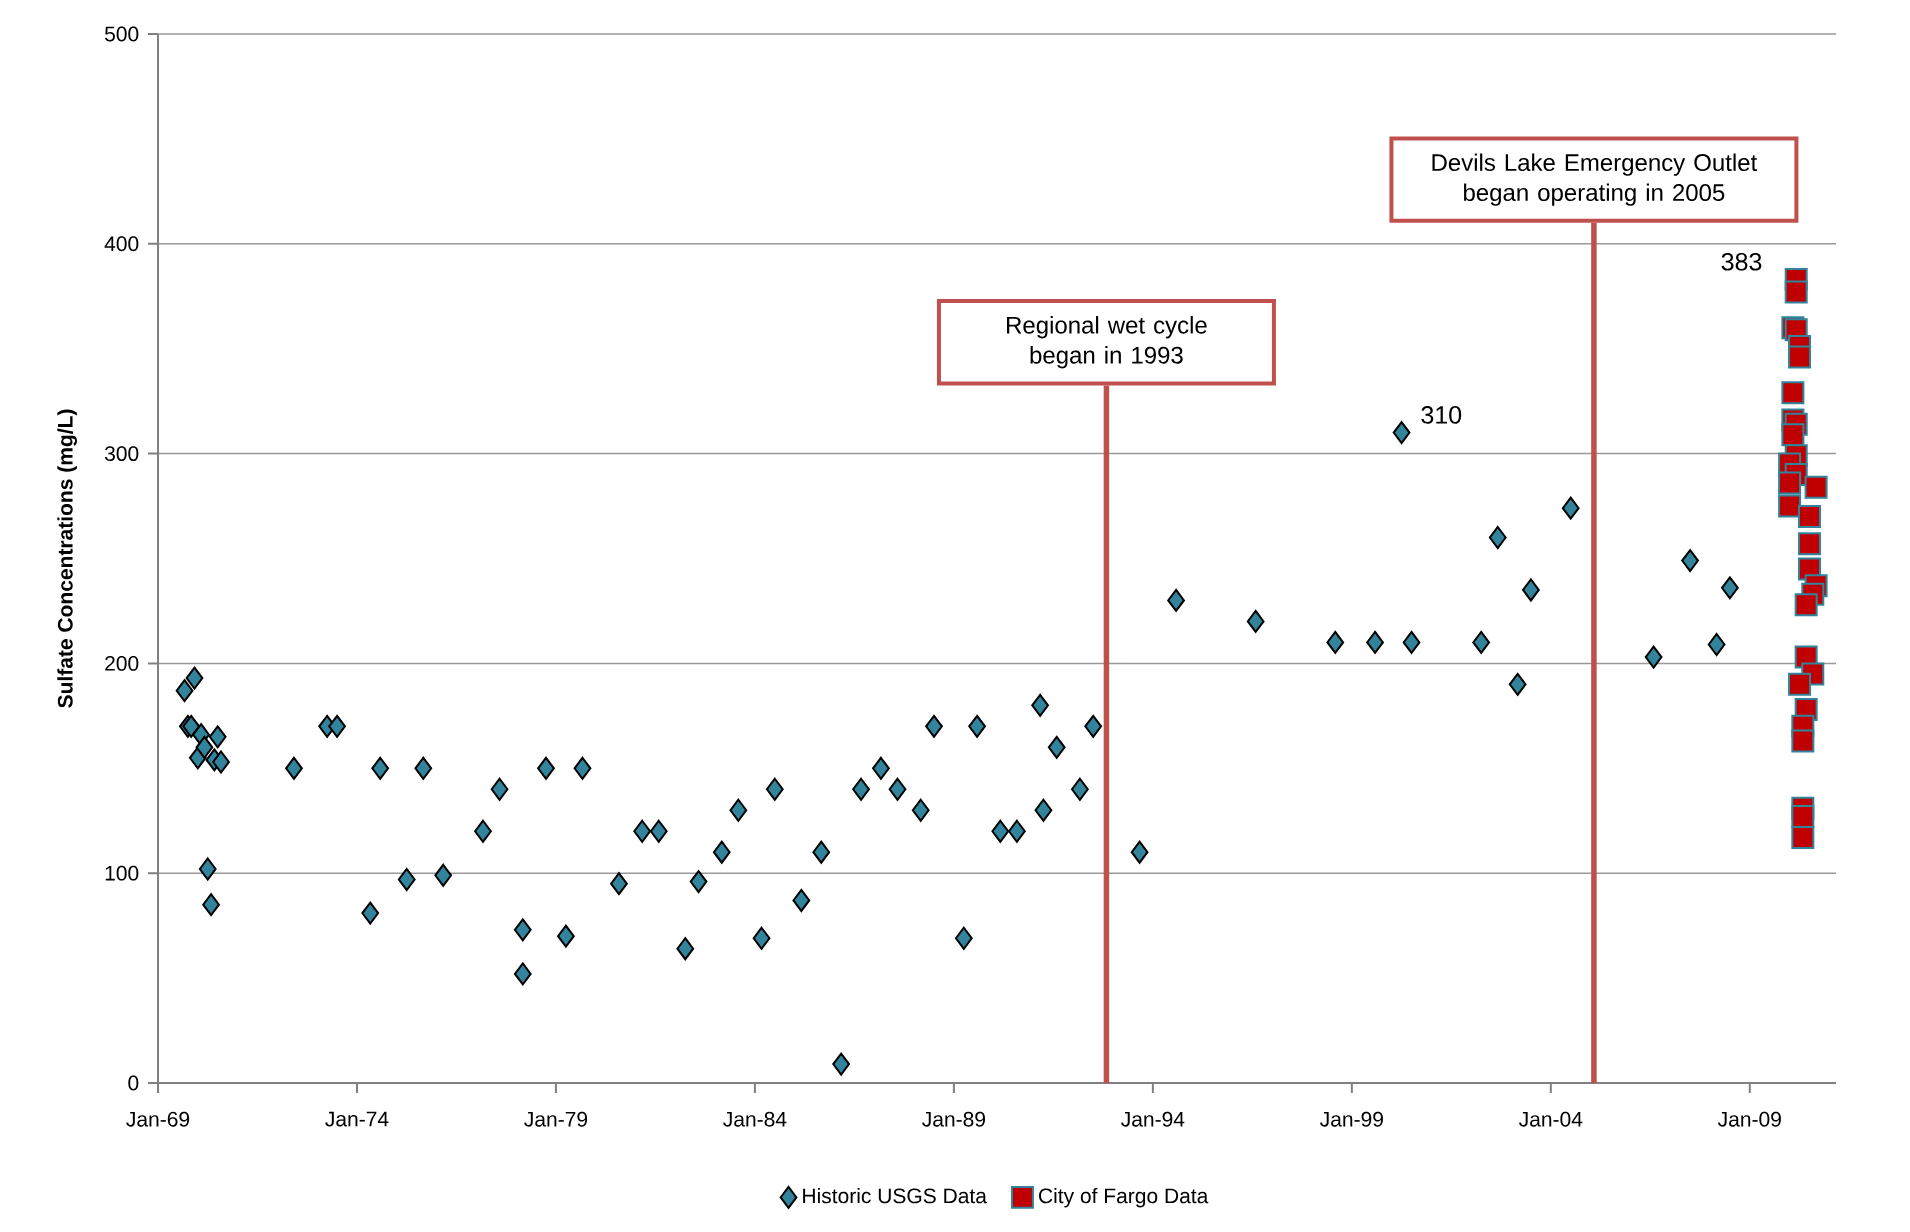 The height and width of the screenshot is (1232, 1910). I want to click on x-tick-label: Jan-94, so click(1153, 1119).